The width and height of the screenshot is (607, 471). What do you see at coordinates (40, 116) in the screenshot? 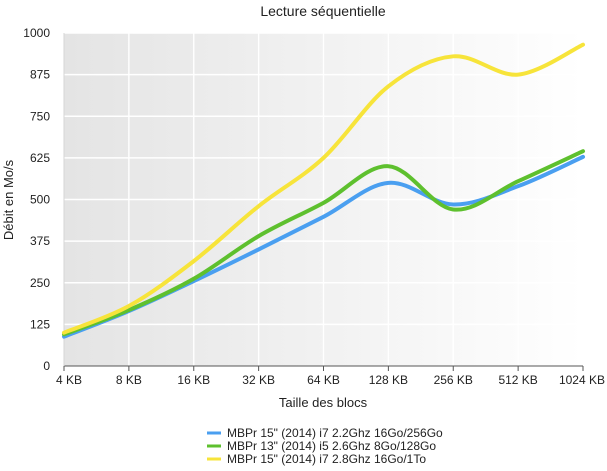
I see `y-tick-label: 750` at bounding box center [40, 116].